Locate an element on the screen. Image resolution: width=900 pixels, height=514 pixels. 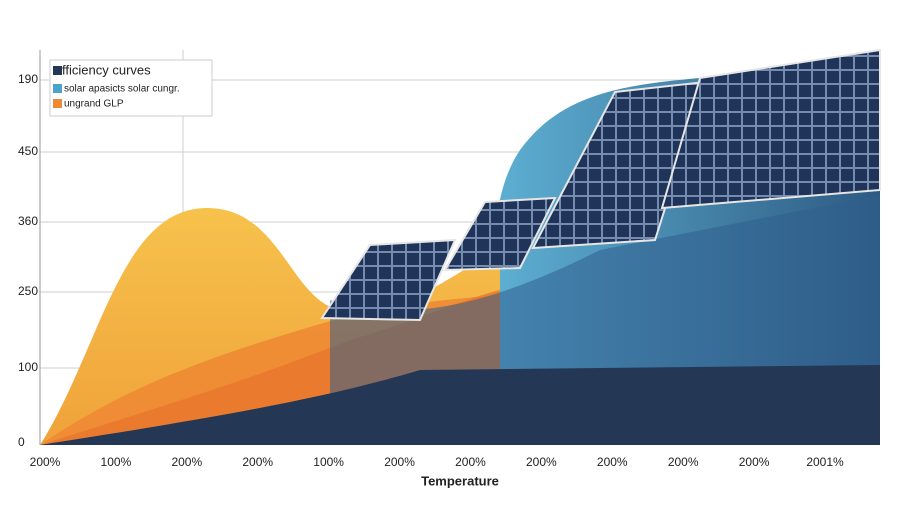
x-axis-title: Temperature is located at coordinates (460, 480).